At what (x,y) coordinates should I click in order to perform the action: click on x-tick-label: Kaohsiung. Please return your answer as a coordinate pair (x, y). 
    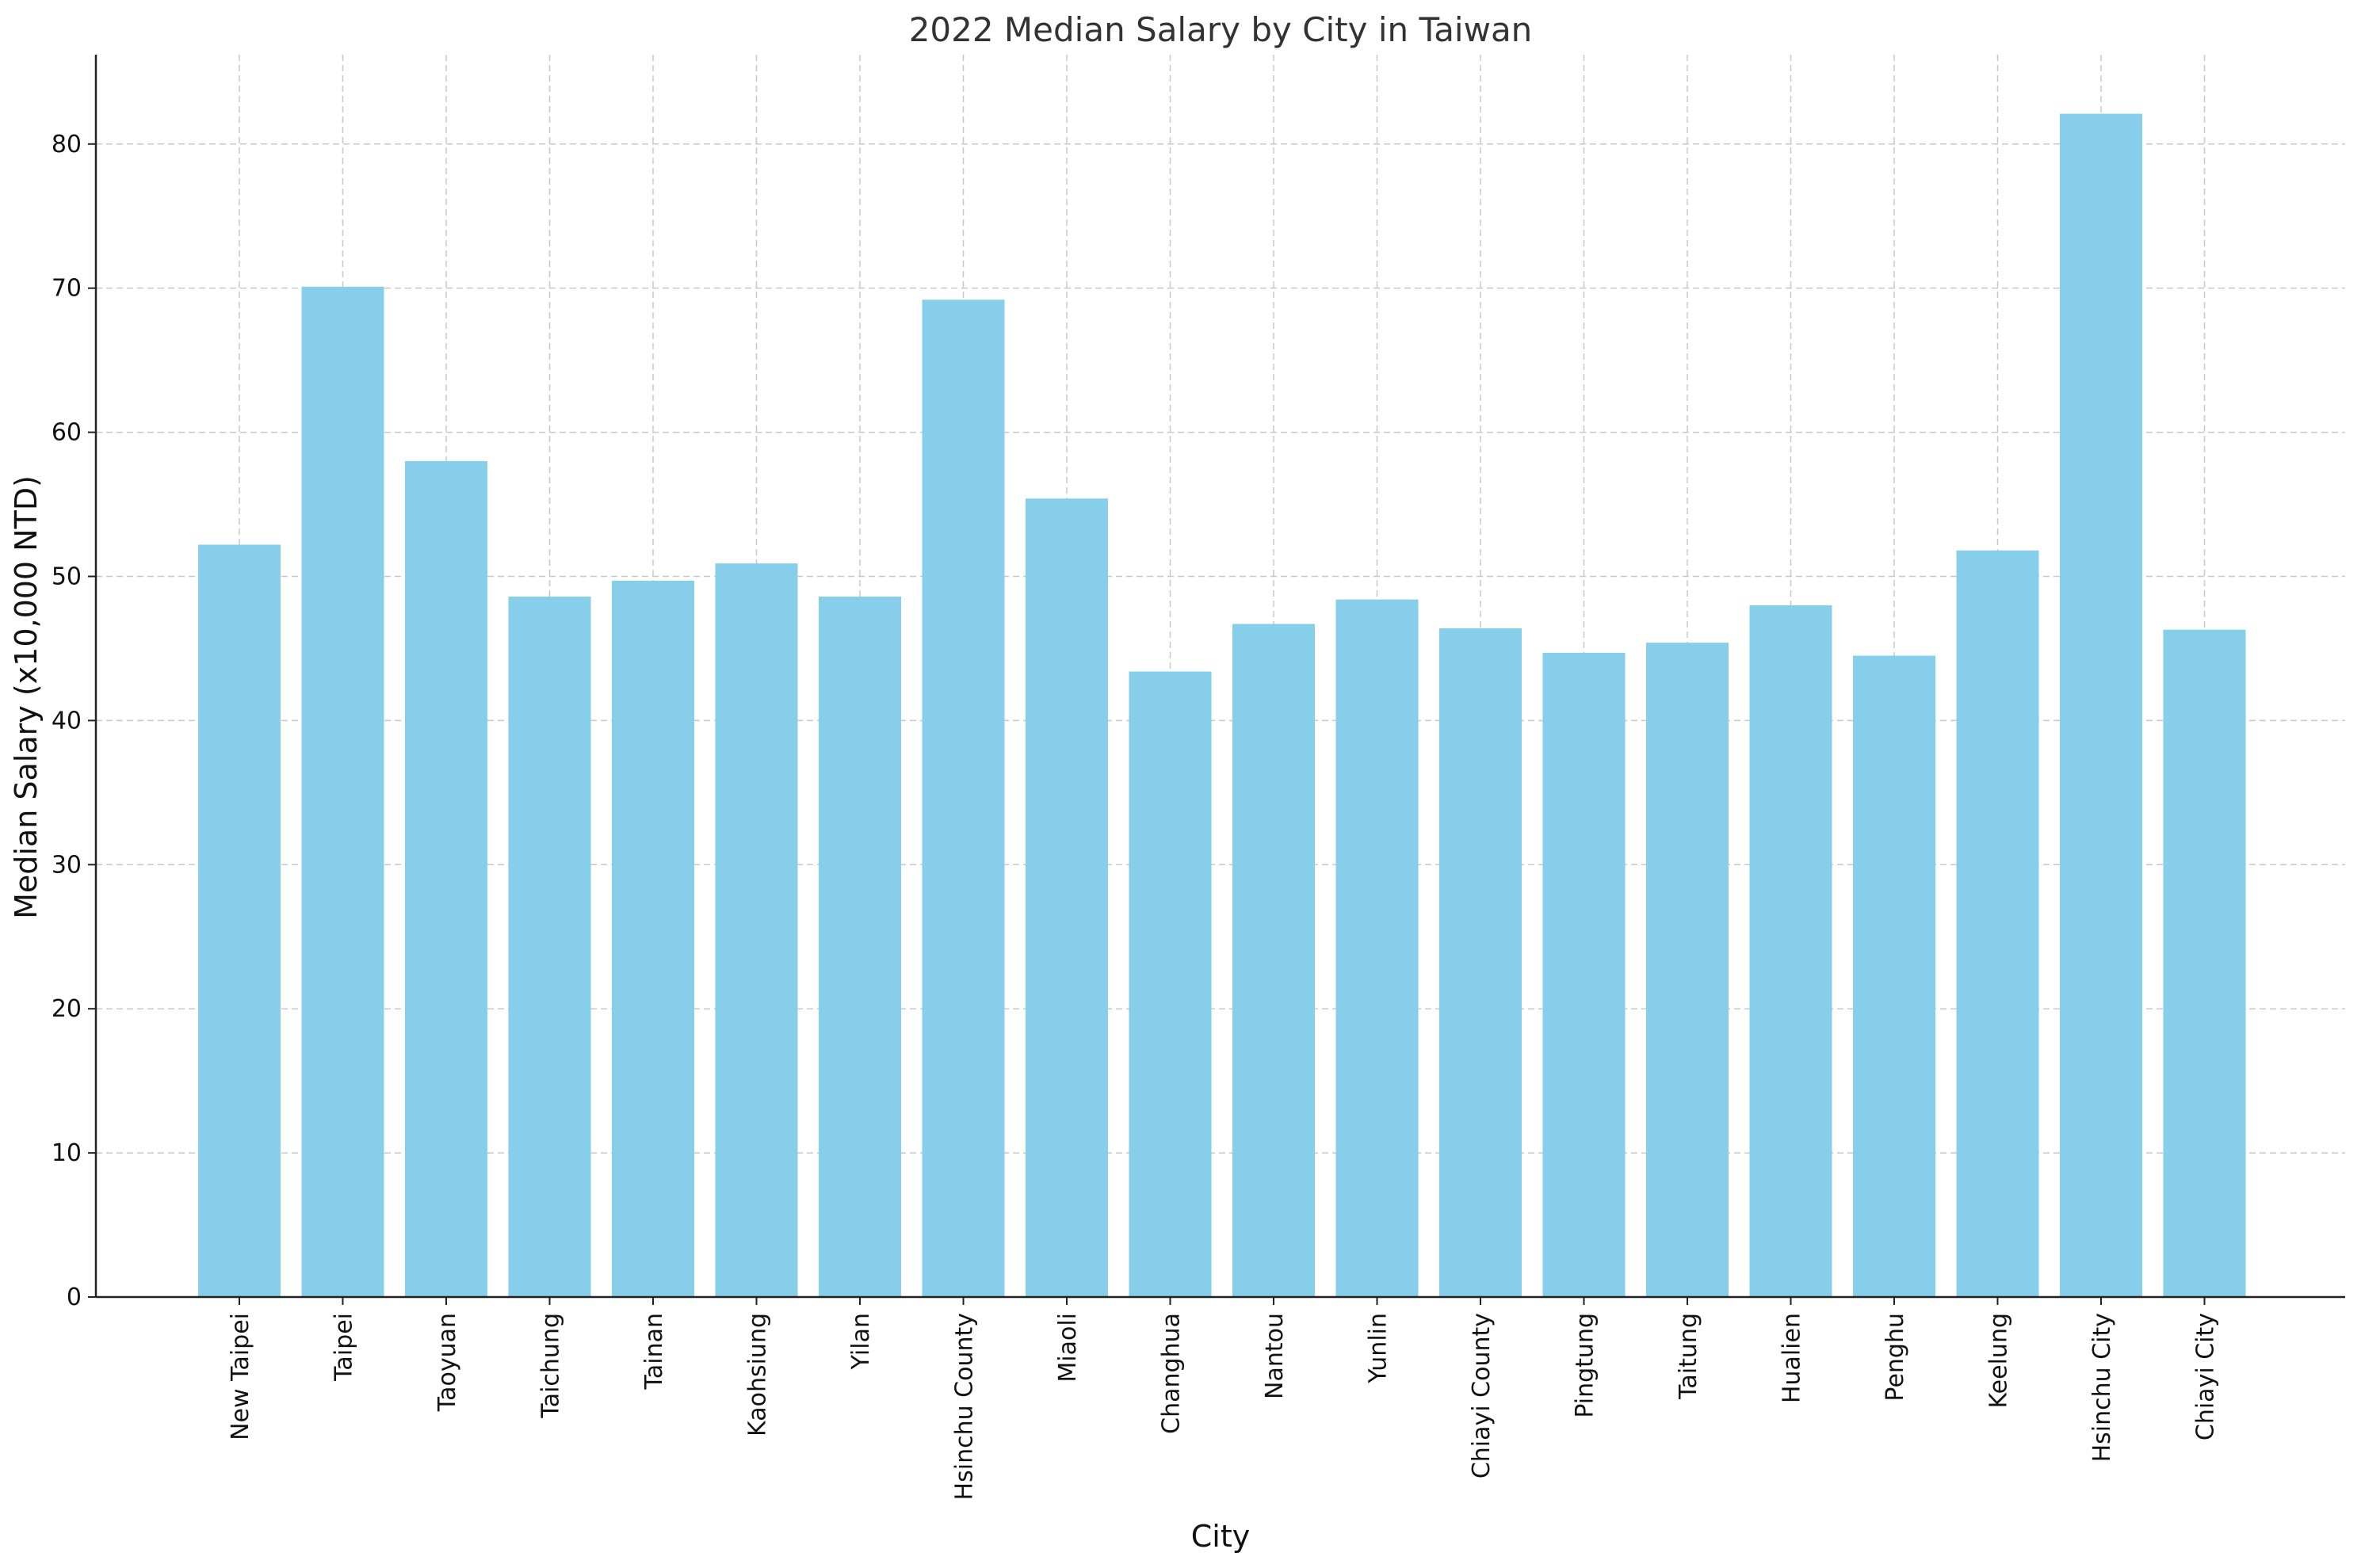
    Looking at the image, I should click on (758, 1374).